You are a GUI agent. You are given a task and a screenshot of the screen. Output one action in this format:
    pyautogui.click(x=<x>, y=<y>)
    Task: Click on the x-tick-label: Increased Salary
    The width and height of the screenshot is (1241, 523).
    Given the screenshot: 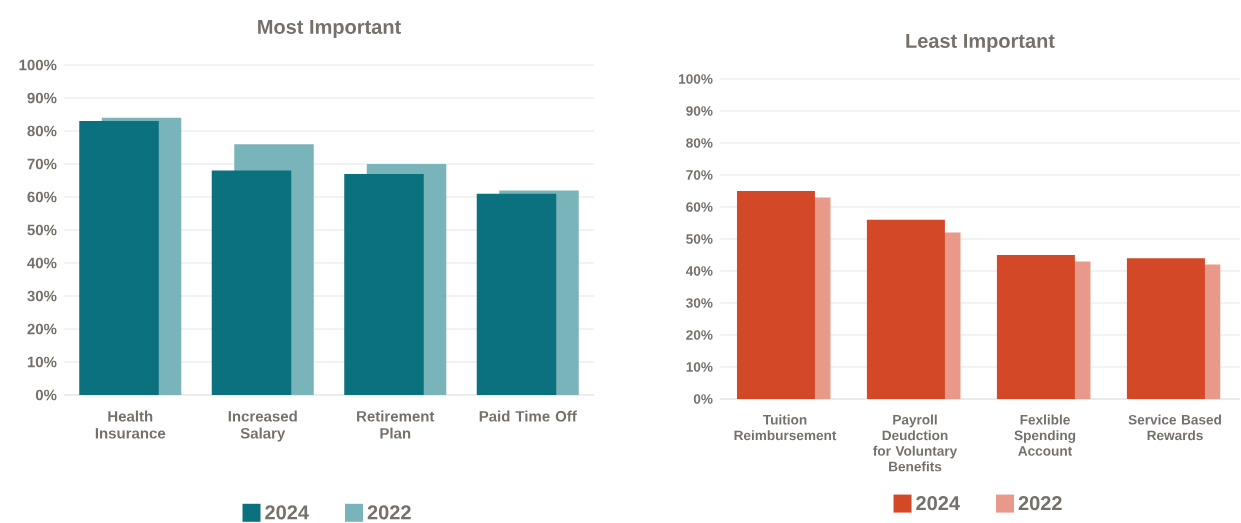 What is the action you would take?
    pyautogui.click(x=262, y=426)
    